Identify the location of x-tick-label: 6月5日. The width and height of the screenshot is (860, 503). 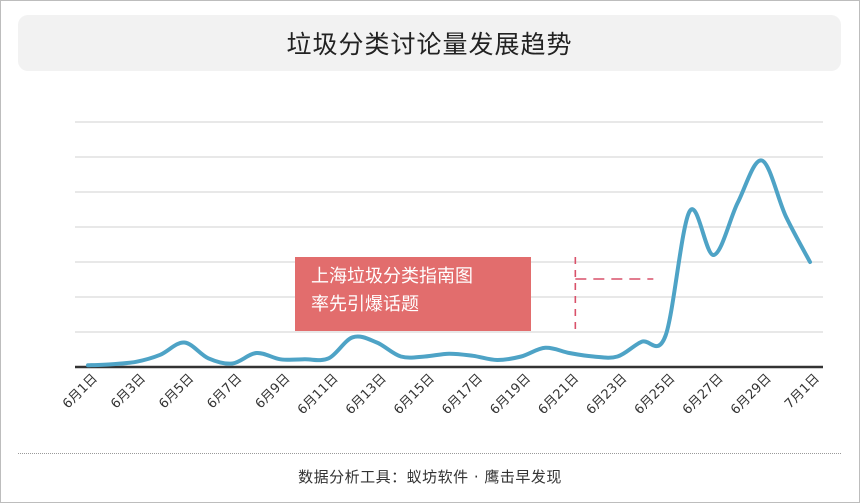
(176, 391).